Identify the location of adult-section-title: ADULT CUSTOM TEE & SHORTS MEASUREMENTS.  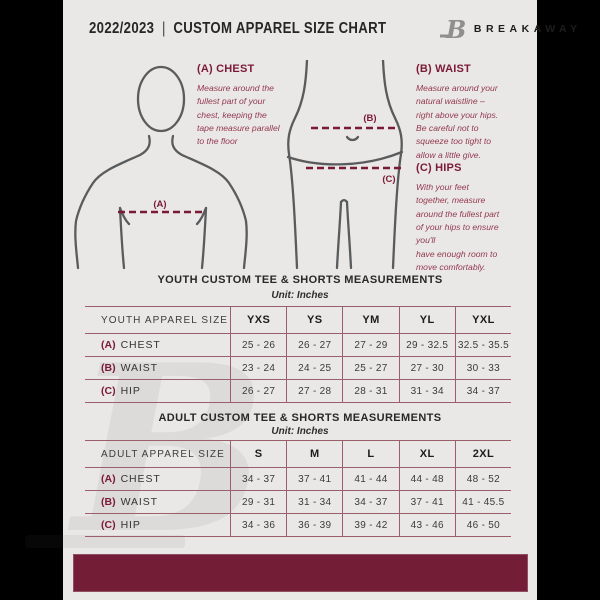
(300, 418).